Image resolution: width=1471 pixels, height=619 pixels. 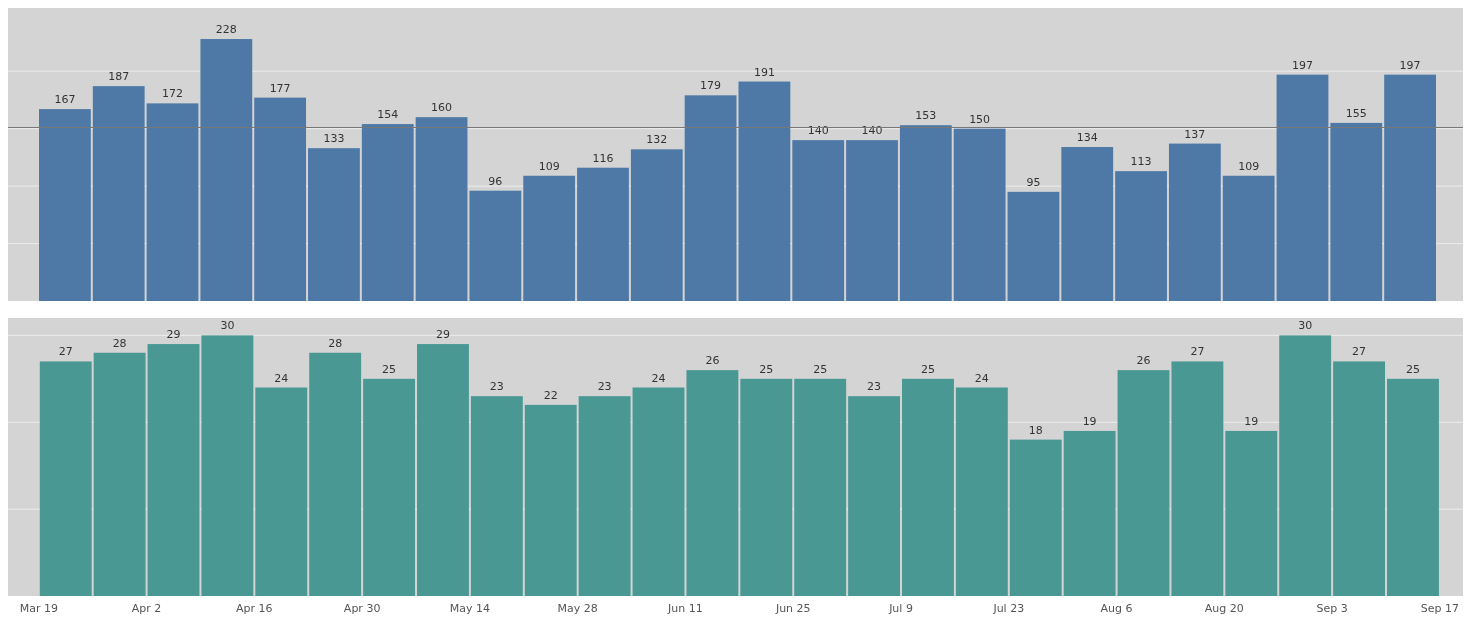 What do you see at coordinates (764, 72) in the screenshot?
I see `data-label: 191` at bounding box center [764, 72].